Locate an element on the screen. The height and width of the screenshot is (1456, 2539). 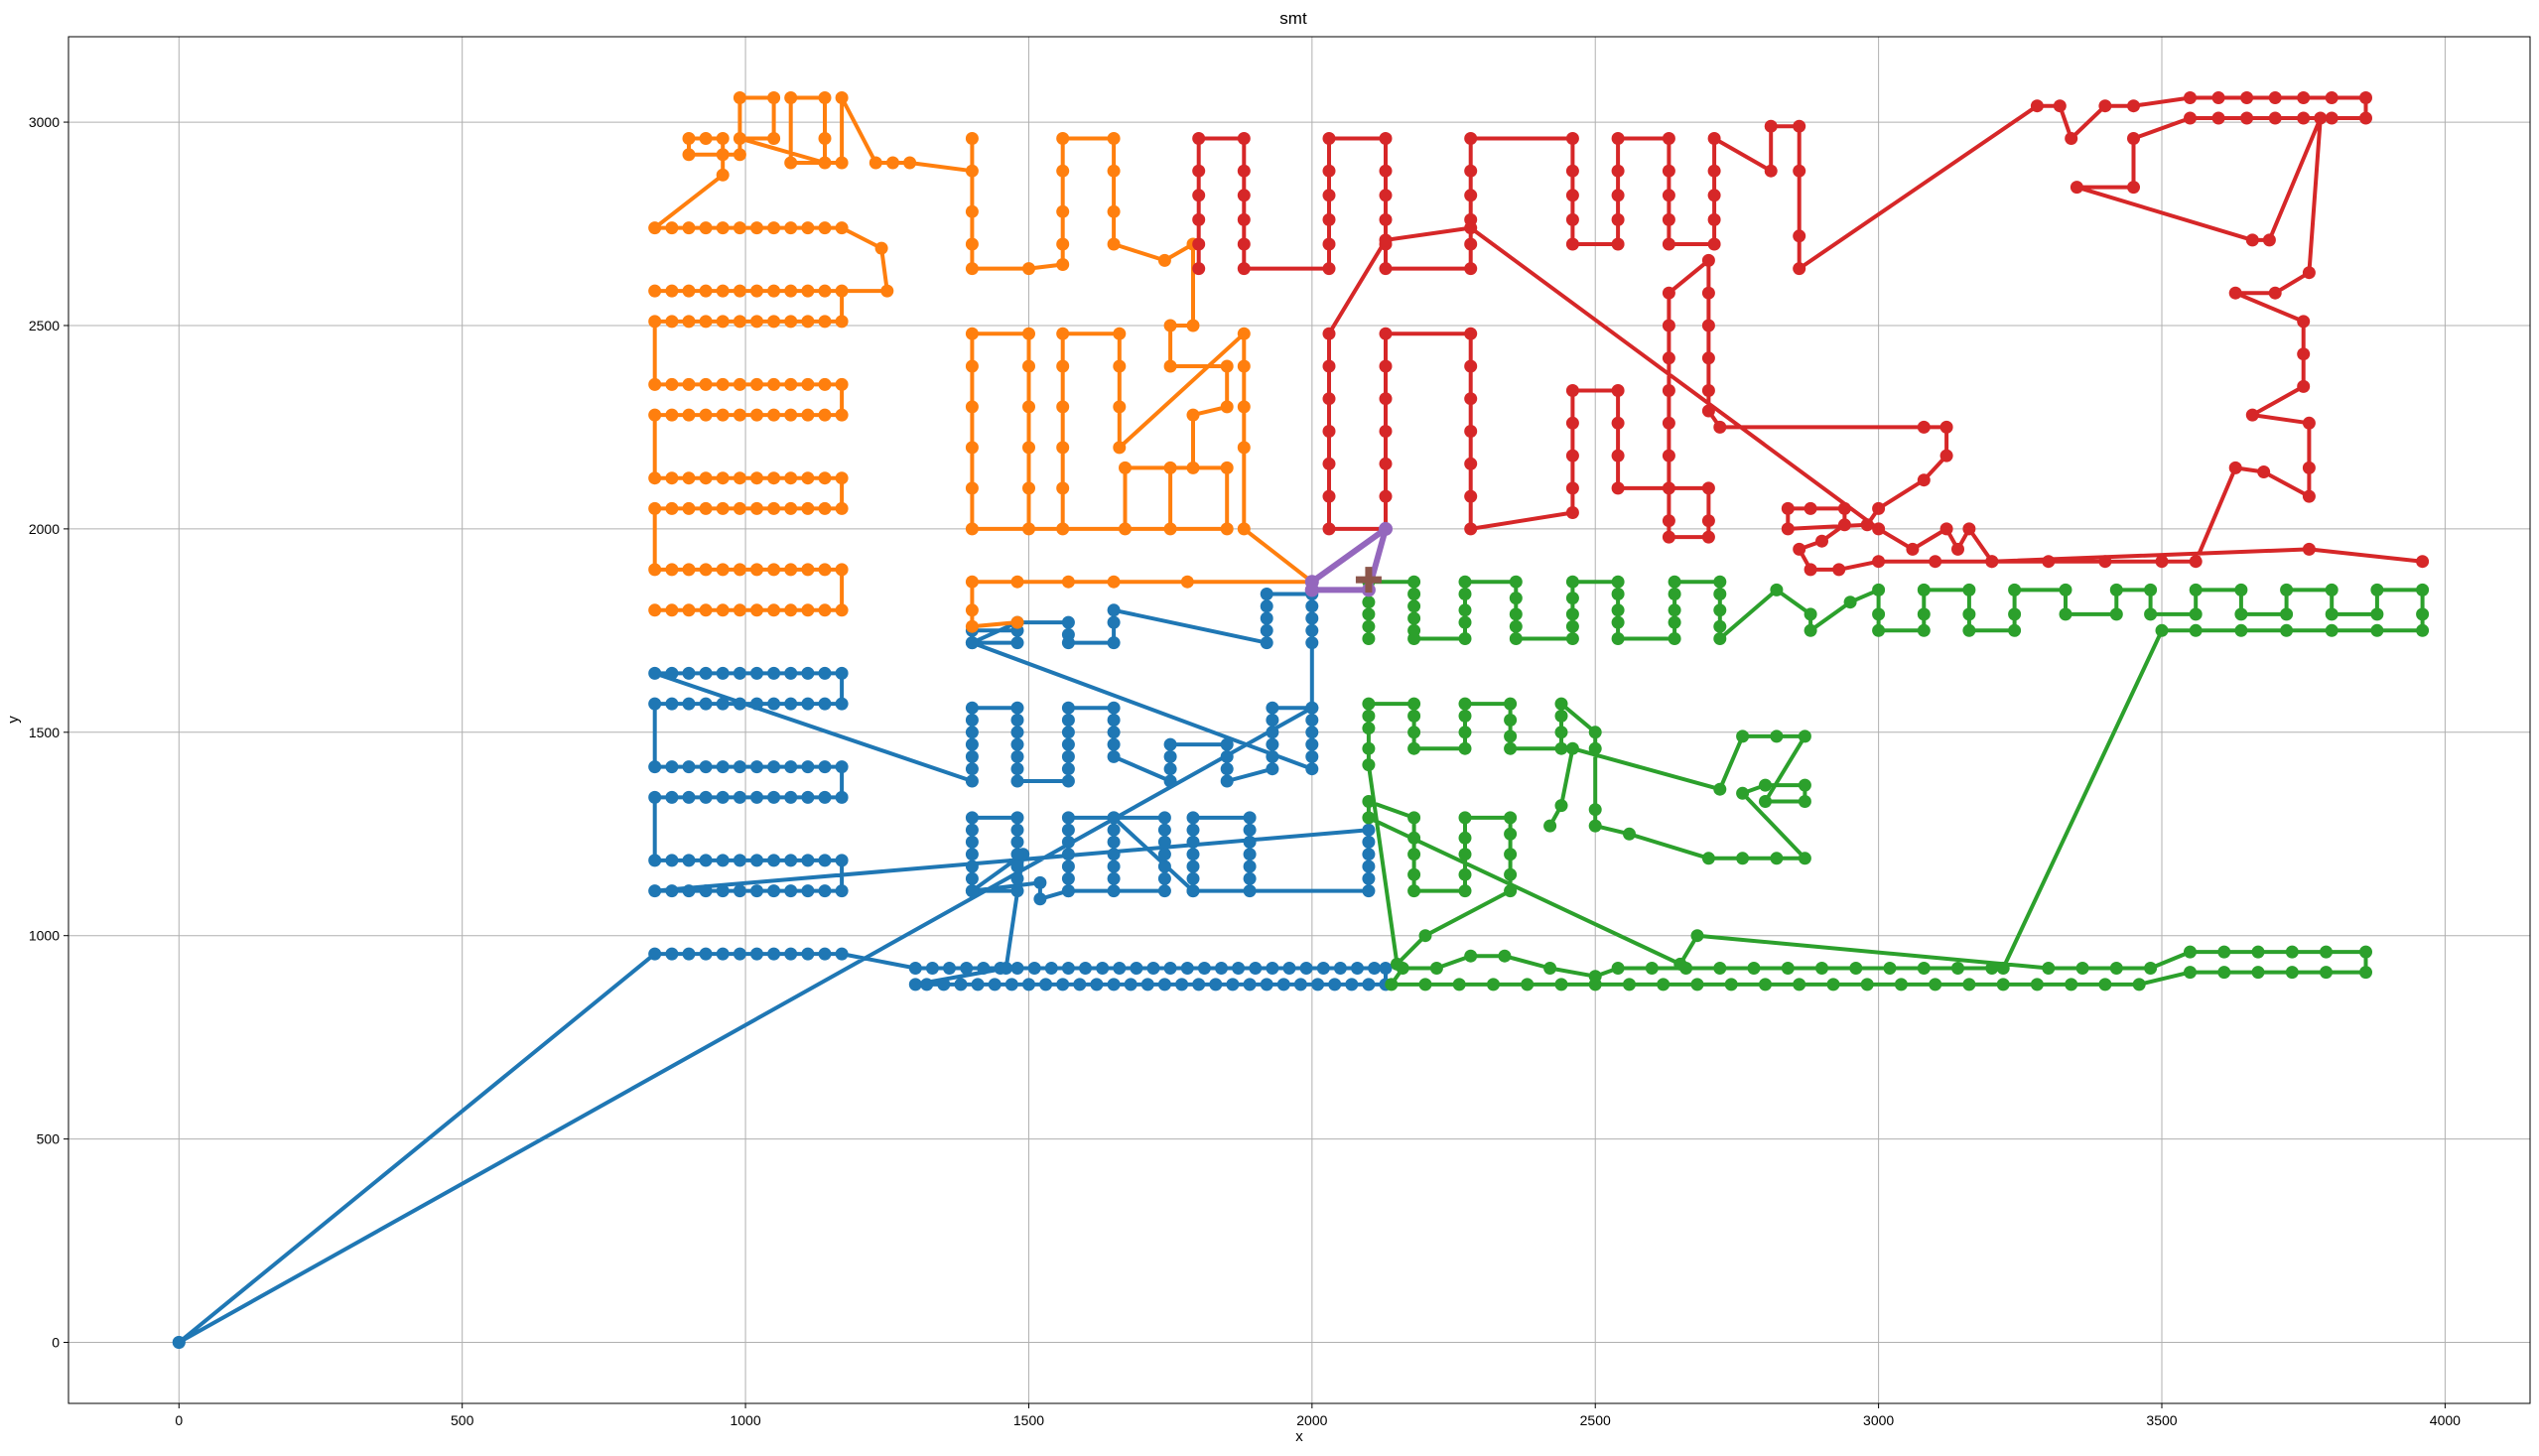
x-ticks: 0 500 1000 1500 2000 2500 3000 3500 4000 is located at coordinates (1318, 1415).